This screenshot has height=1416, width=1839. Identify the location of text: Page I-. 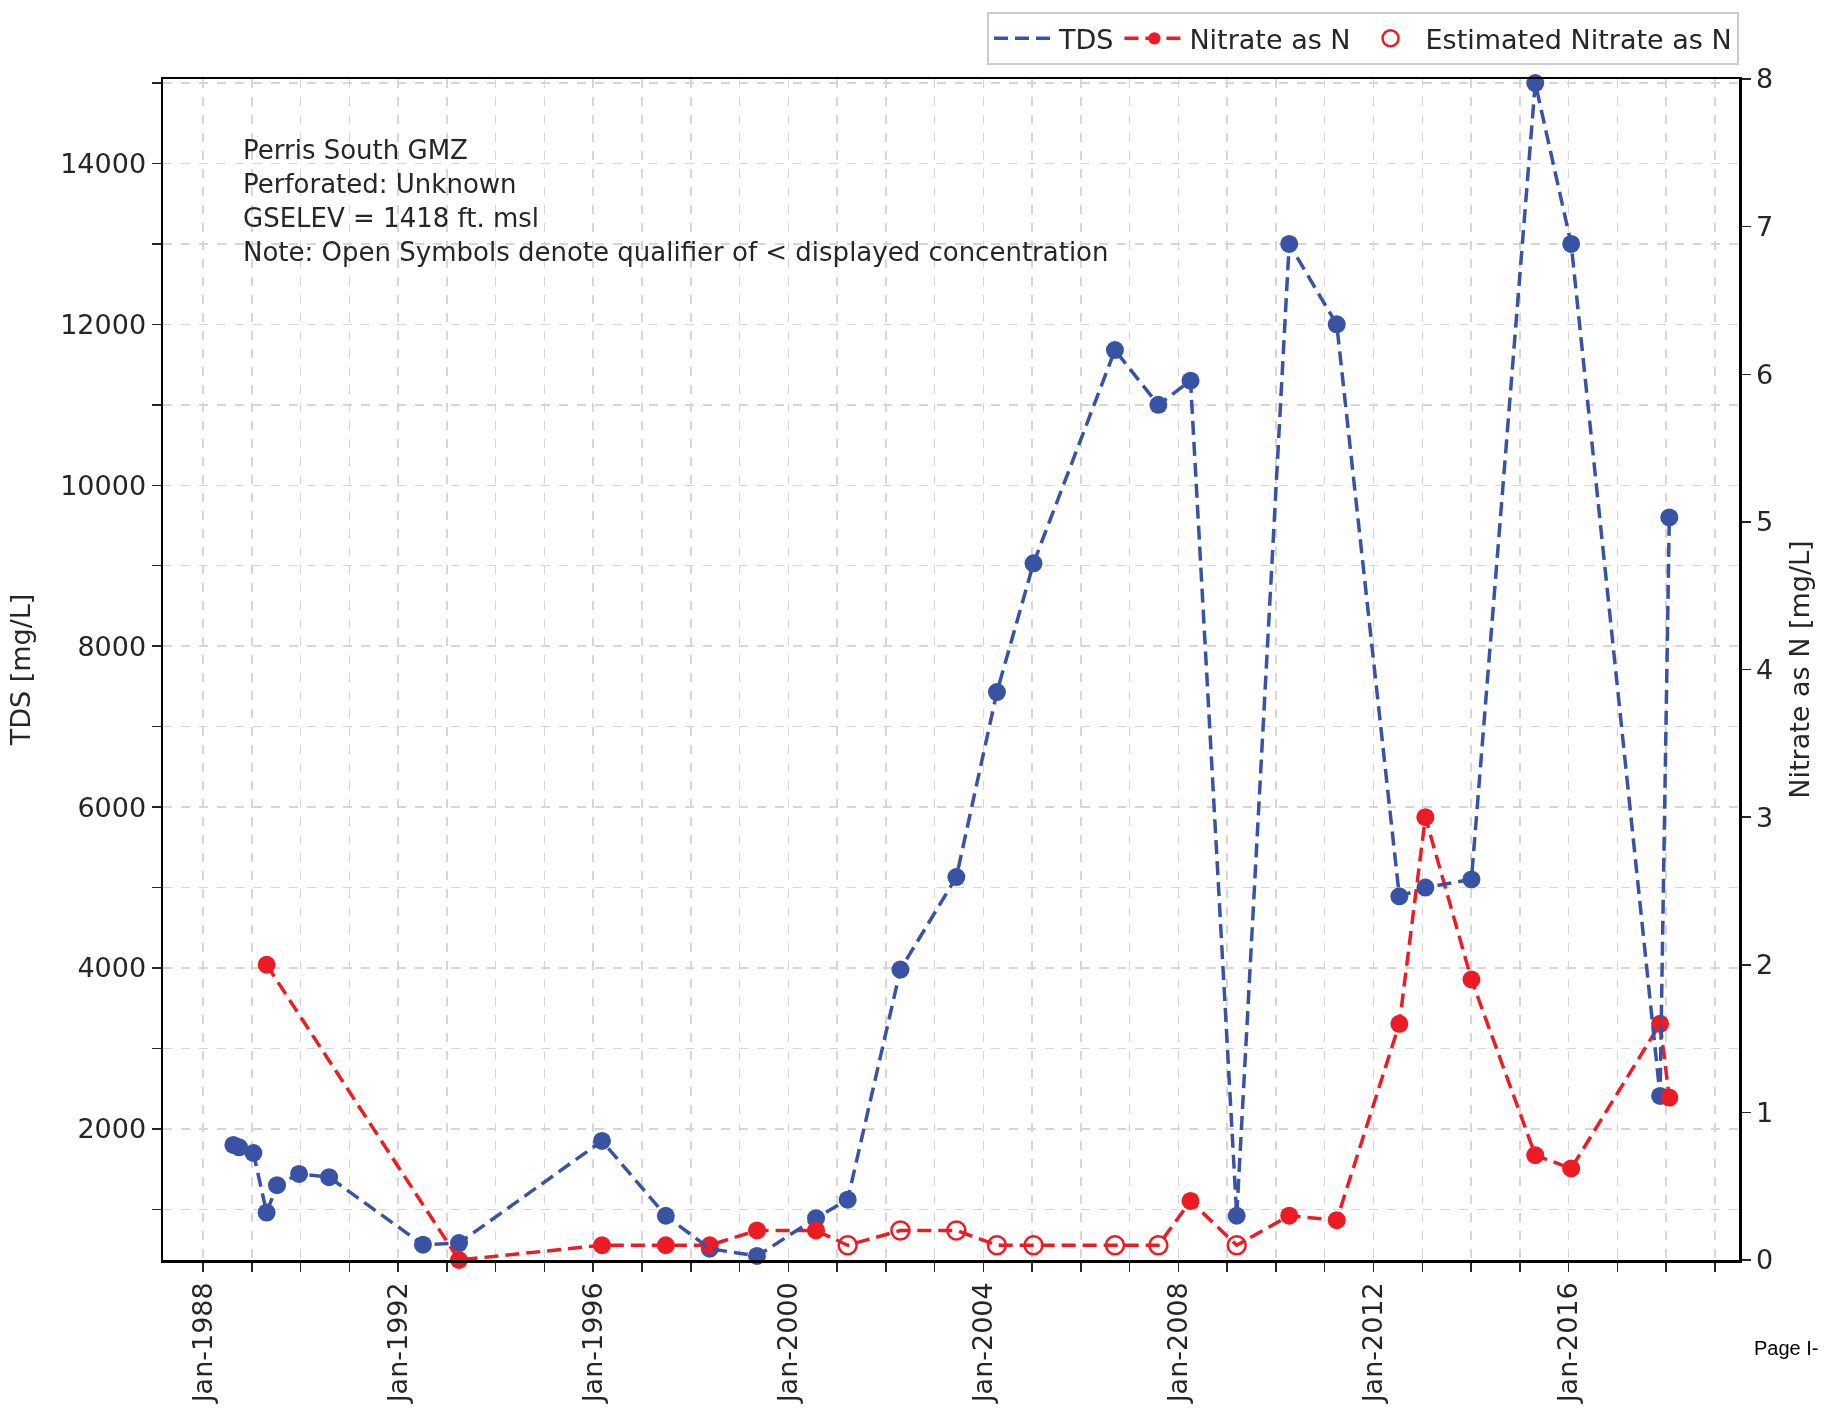
(1786, 1348).